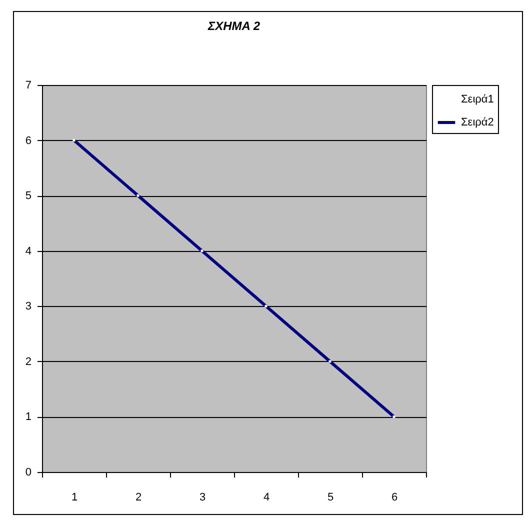  I want to click on y-tick-label: 1, so click(28, 417).